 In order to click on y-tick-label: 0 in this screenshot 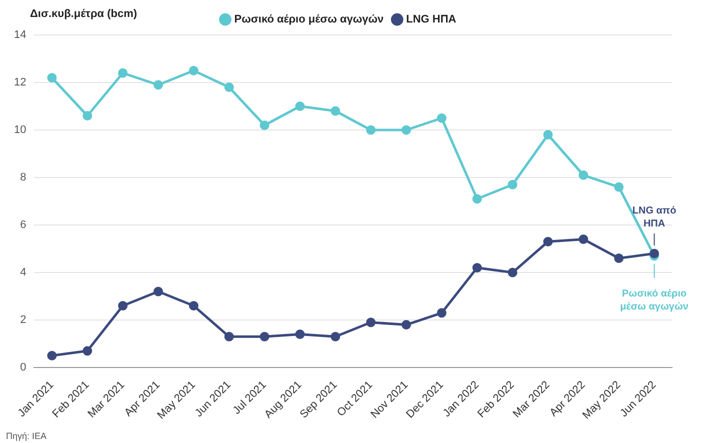, I will do `click(23, 368)`.